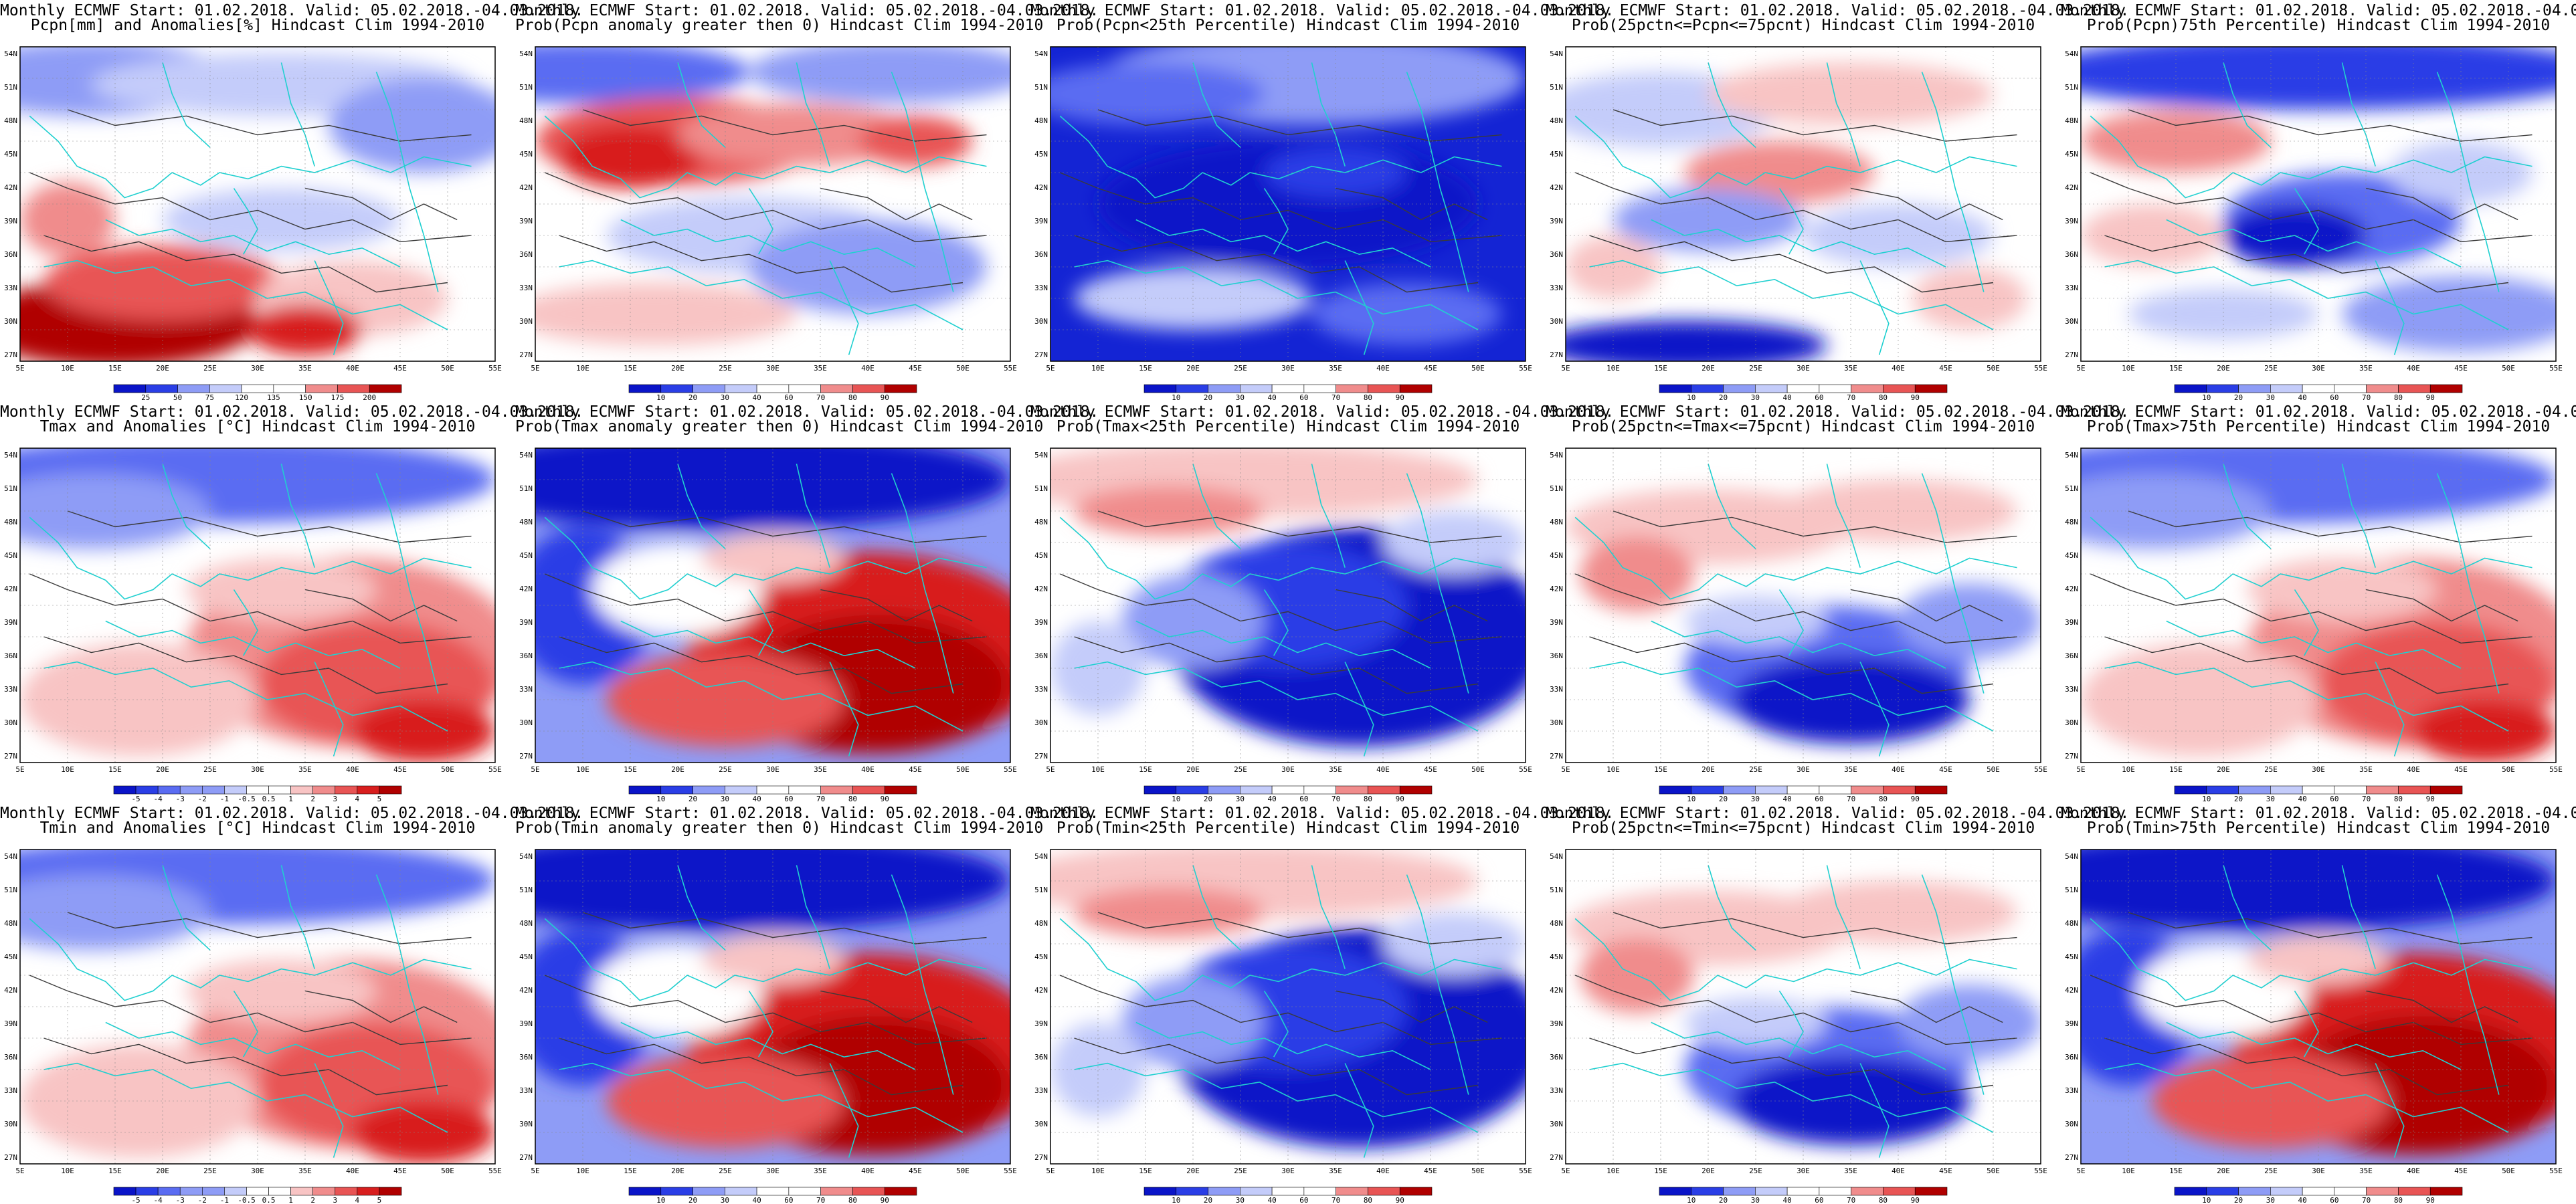 The image size is (2576, 1204). Describe the element at coordinates (1368, 799) in the screenshot. I see `colorbar-tick-label: 80` at that location.